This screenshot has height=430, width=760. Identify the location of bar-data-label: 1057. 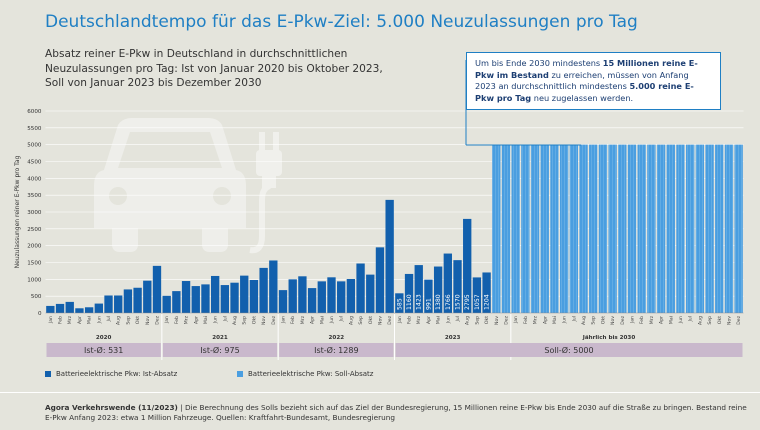
(477, 302).